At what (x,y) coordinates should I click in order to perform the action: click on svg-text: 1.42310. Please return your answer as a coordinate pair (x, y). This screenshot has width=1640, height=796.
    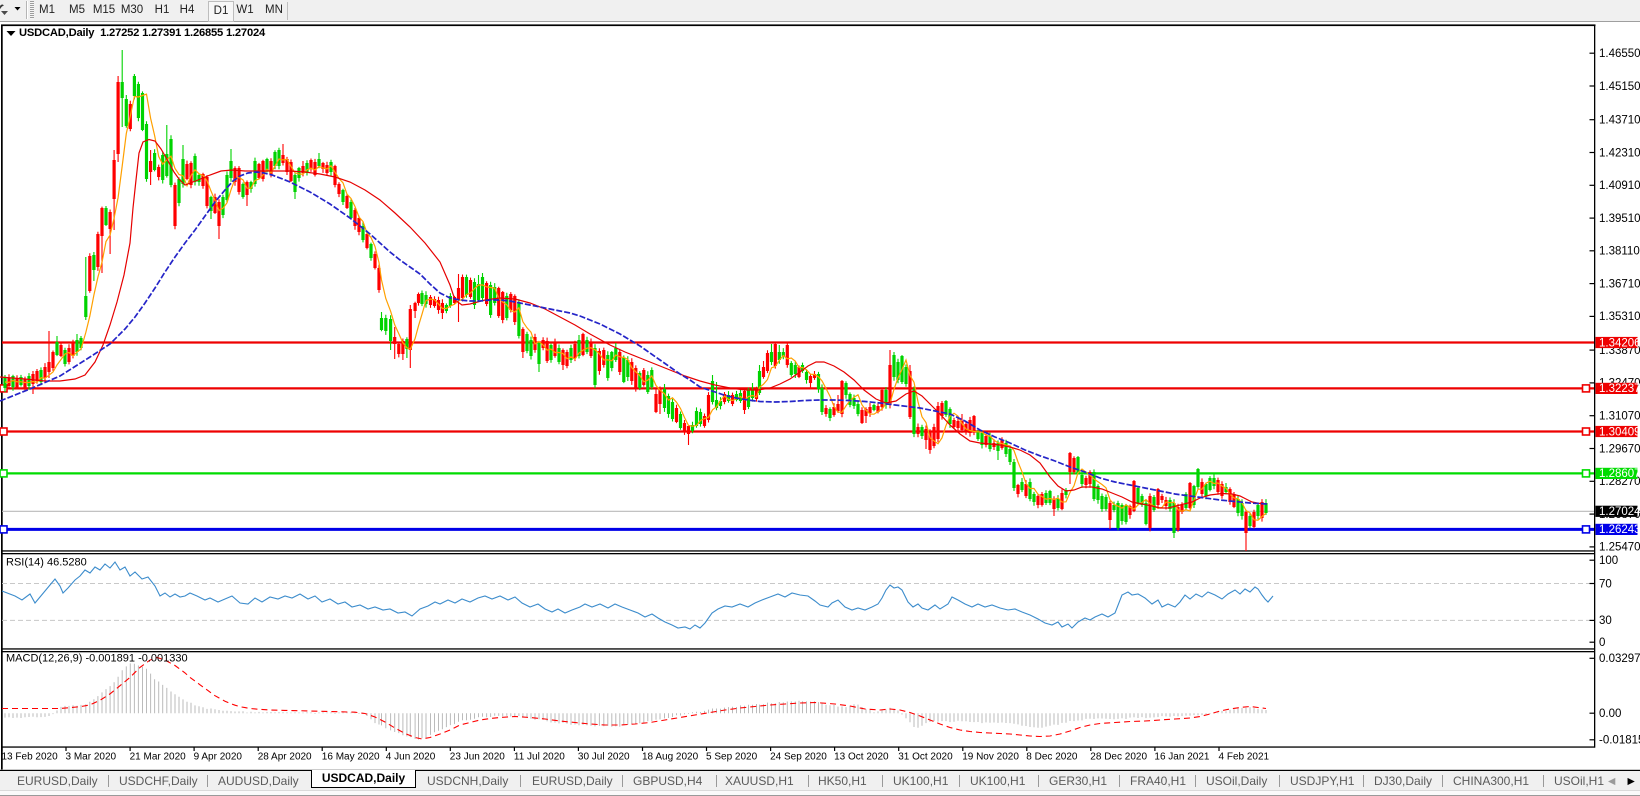
    Looking at the image, I should click on (1619, 153).